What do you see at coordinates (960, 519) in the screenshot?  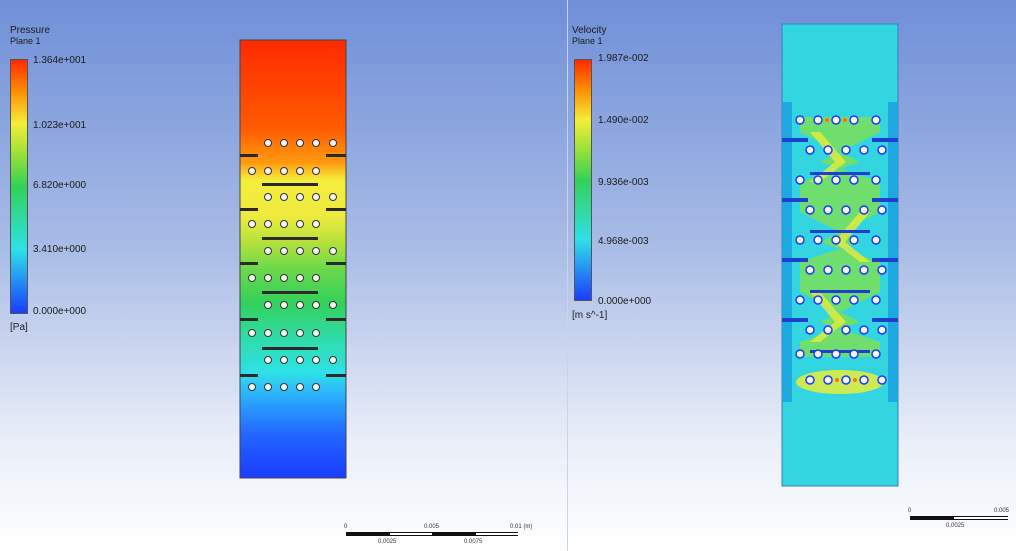 I see `velocity-scale-bar: 0 0.005 0.0025` at bounding box center [960, 519].